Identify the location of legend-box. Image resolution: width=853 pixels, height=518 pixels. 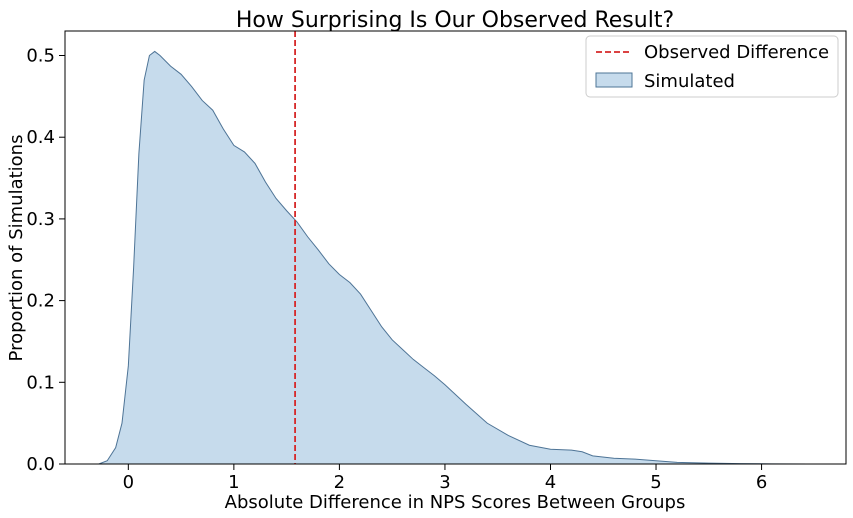
(712, 66).